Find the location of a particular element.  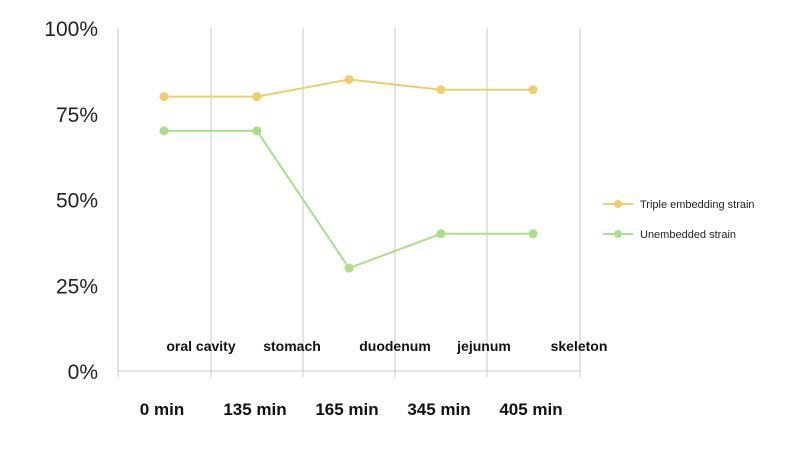

legend-label: Triple embedding strain is located at coordinates (697, 205).